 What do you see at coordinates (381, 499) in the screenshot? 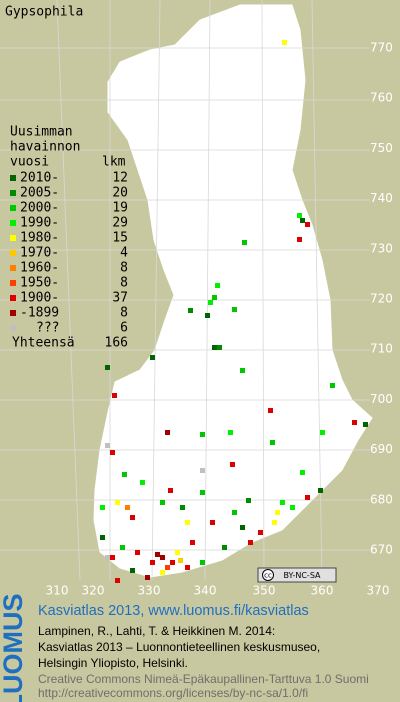
I see `y-axis-label: 680` at bounding box center [381, 499].